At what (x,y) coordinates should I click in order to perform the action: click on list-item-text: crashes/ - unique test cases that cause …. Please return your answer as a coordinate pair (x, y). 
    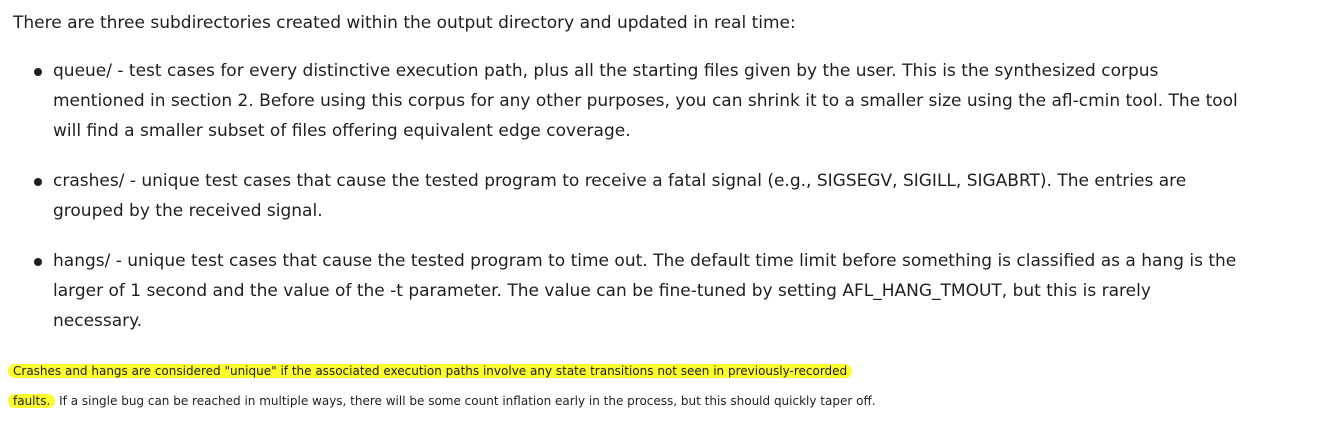
    Looking at the image, I should click on (665, 196).